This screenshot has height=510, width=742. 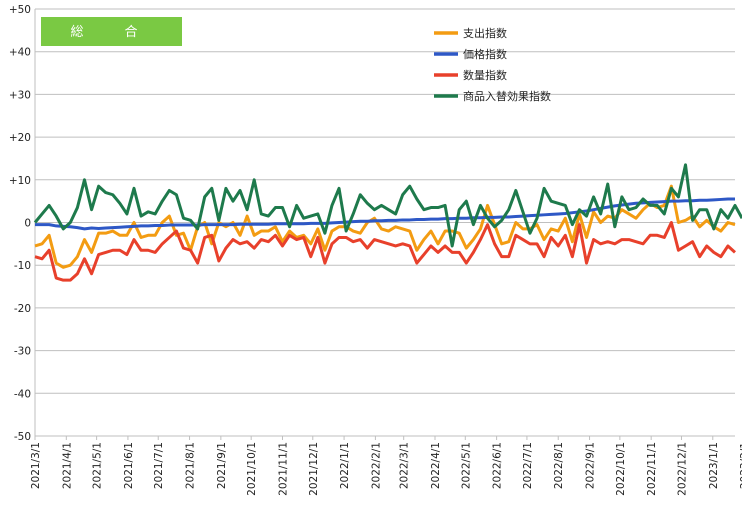 What do you see at coordinates (159, 465) in the screenshot?
I see `x-tick-label: 2021/7/1` at bounding box center [159, 465].